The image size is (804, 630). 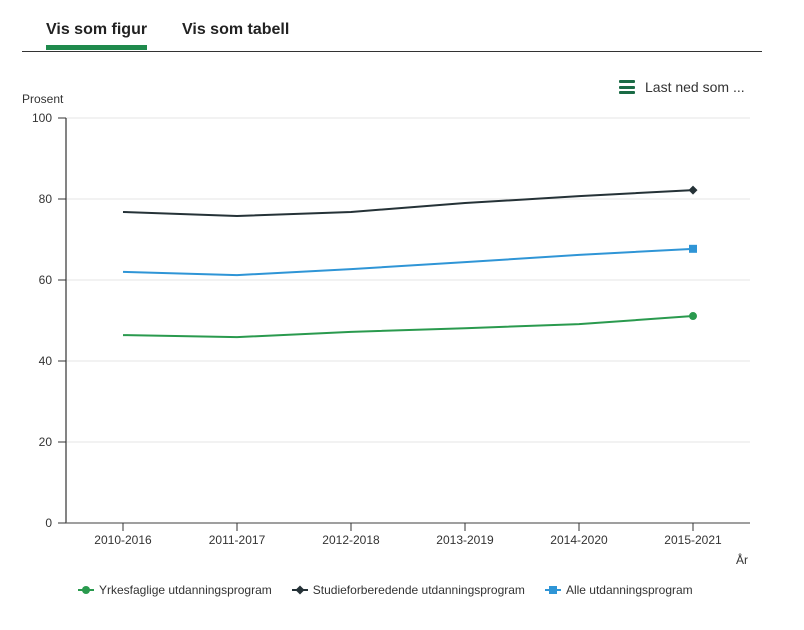 I want to click on legend-label: Alle utdanningsprogram, so click(x=629, y=590).